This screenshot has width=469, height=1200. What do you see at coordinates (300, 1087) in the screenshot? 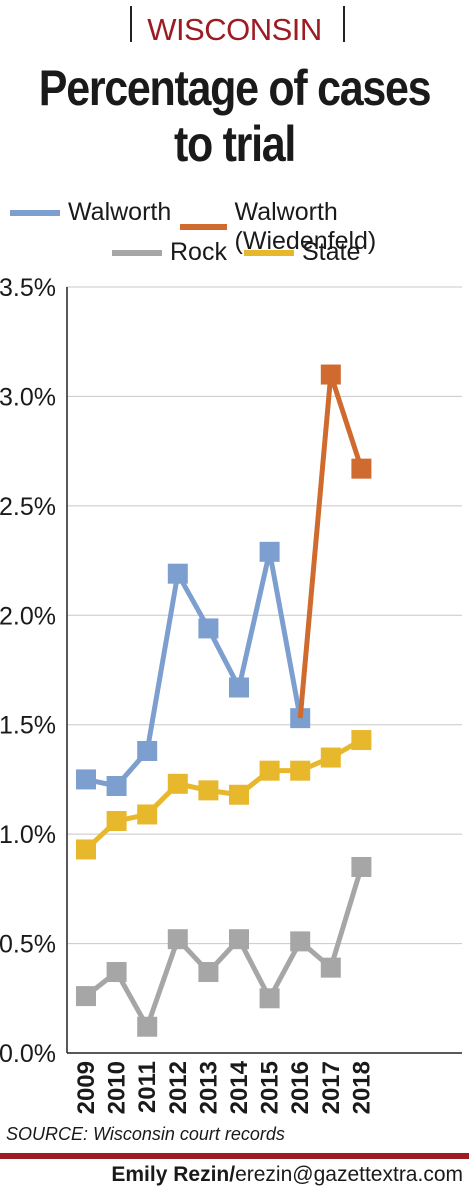
I see `x-tick-label: 2016` at bounding box center [300, 1087].